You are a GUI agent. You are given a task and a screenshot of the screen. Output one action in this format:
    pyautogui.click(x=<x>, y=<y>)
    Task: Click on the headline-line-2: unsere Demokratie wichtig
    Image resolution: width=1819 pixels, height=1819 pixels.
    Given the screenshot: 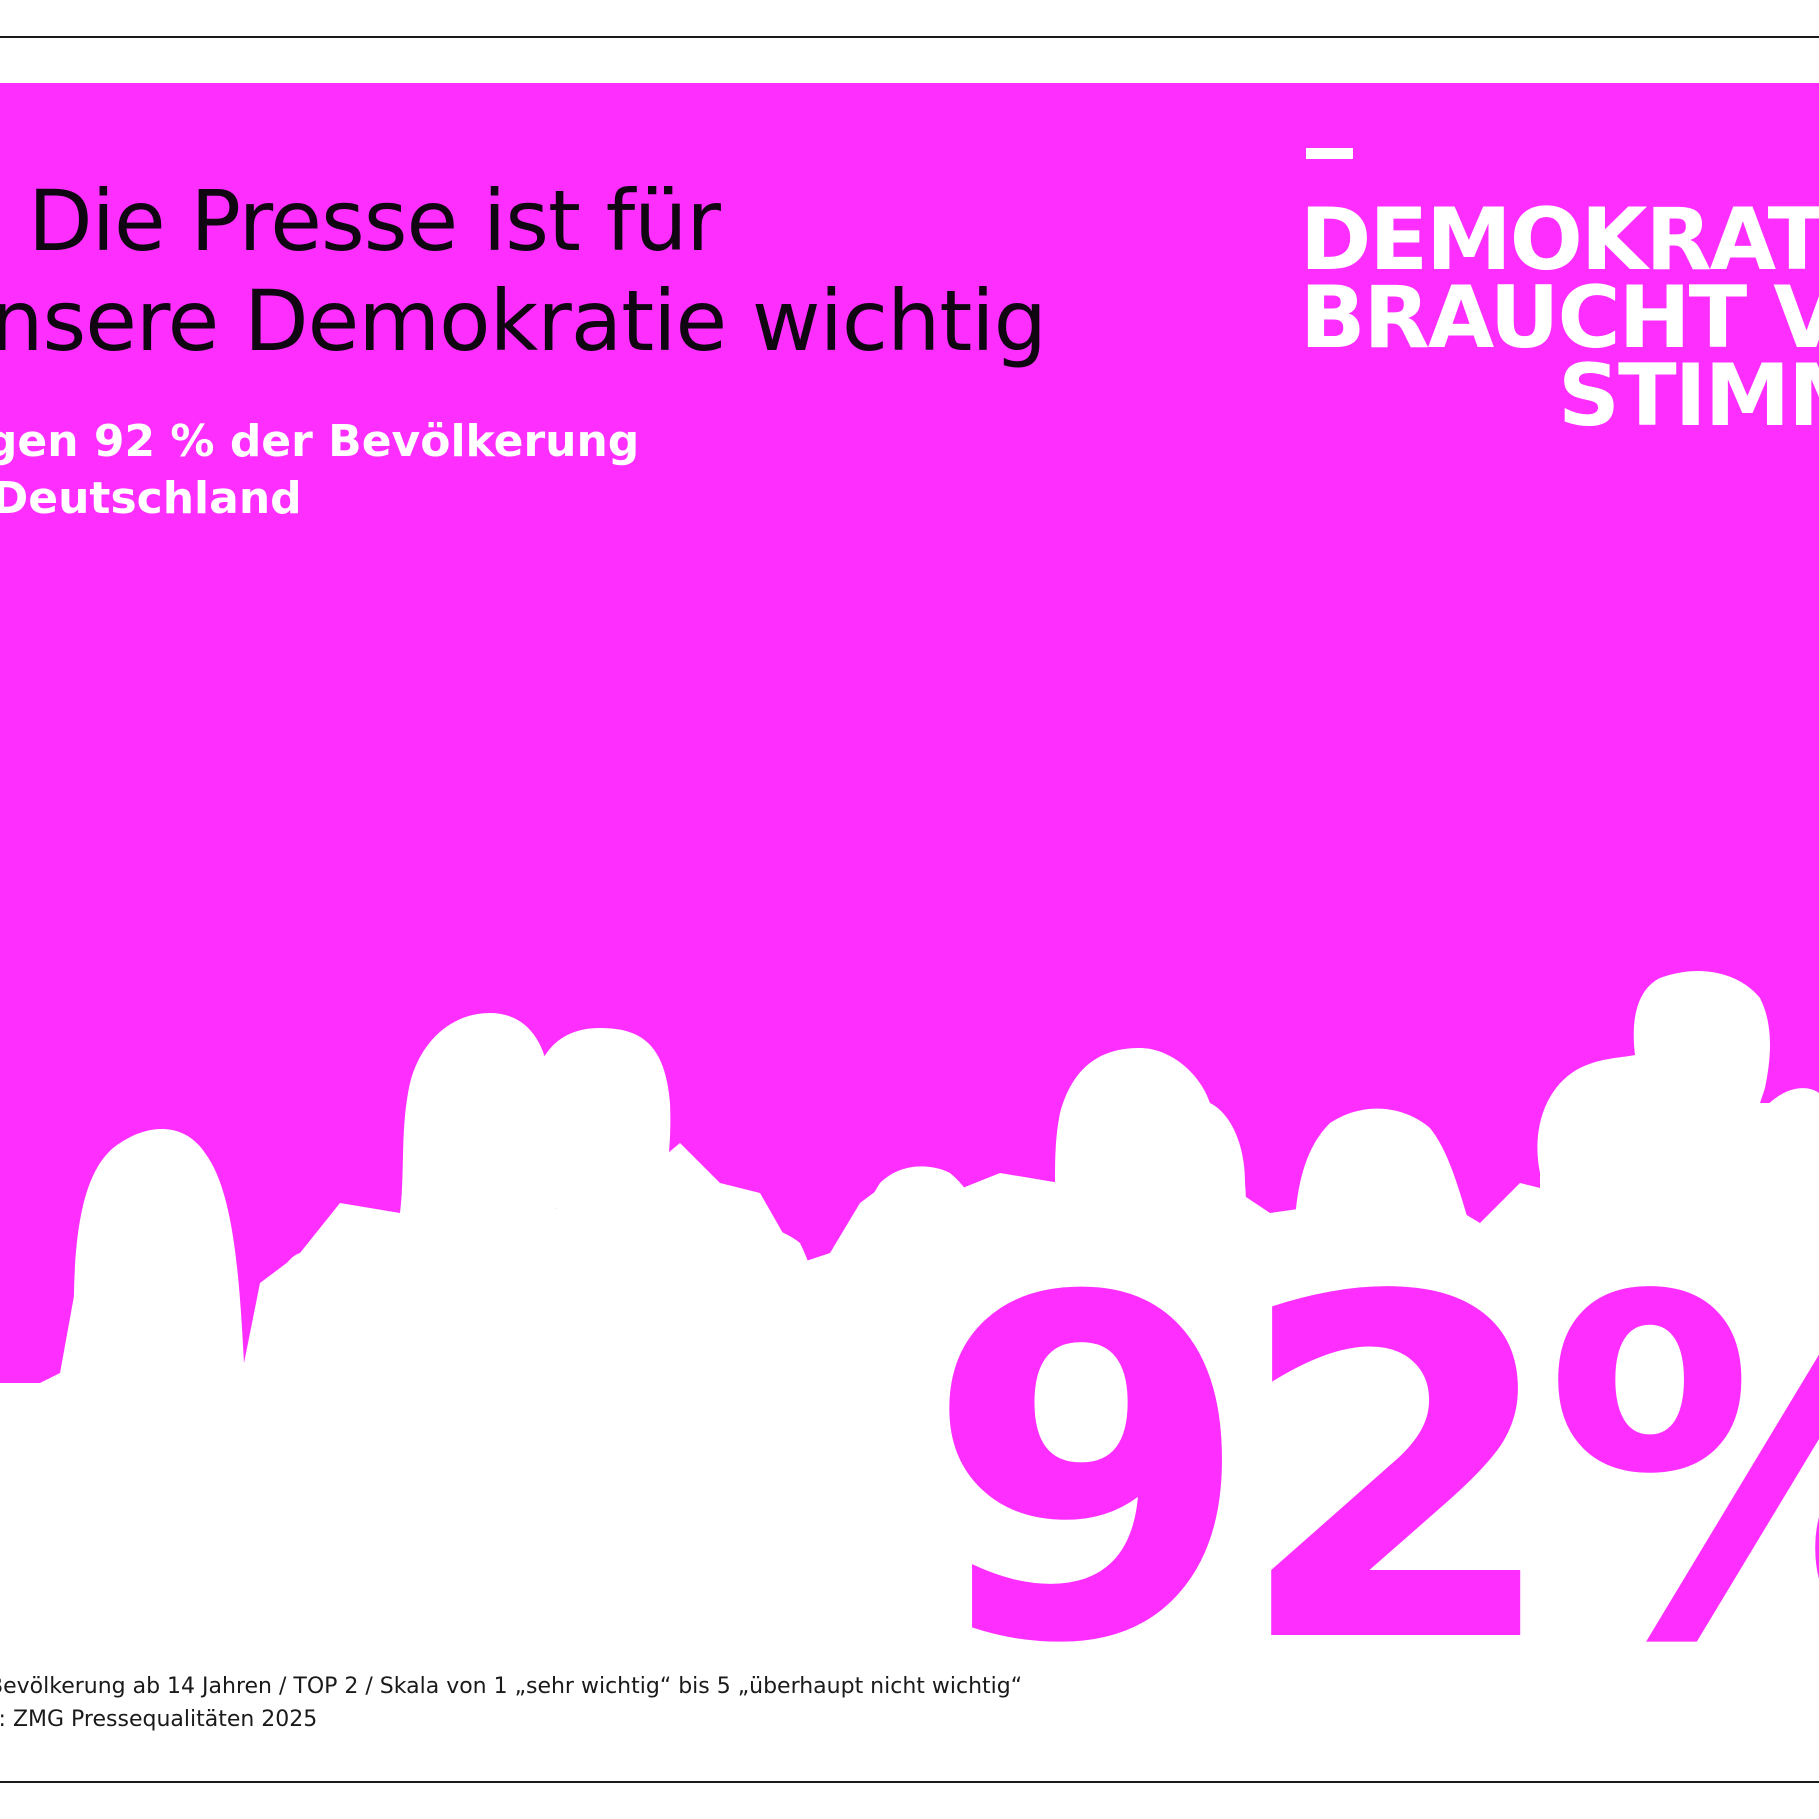 What is the action you would take?
    pyautogui.click(x=523, y=321)
    